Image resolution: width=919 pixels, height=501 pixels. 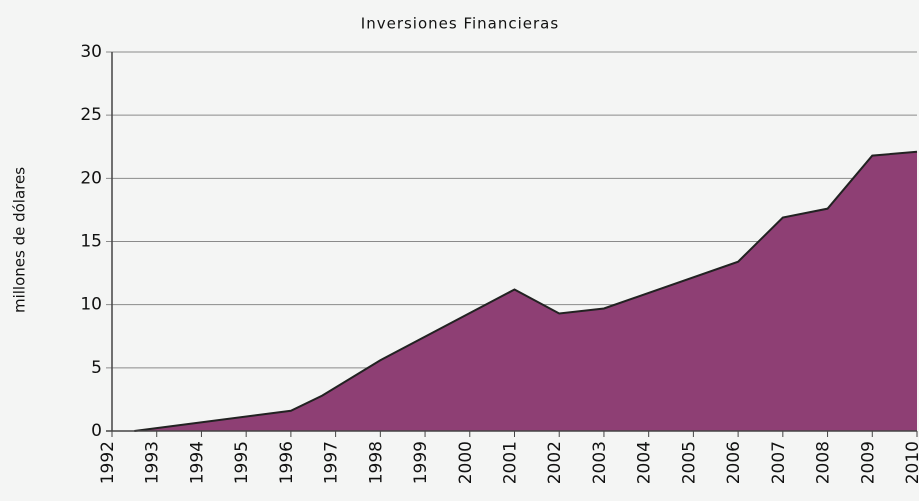 What do you see at coordinates (734, 462) in the screenshot?
I see `x-tick-label: 2006` at bounding box center [734, 462].